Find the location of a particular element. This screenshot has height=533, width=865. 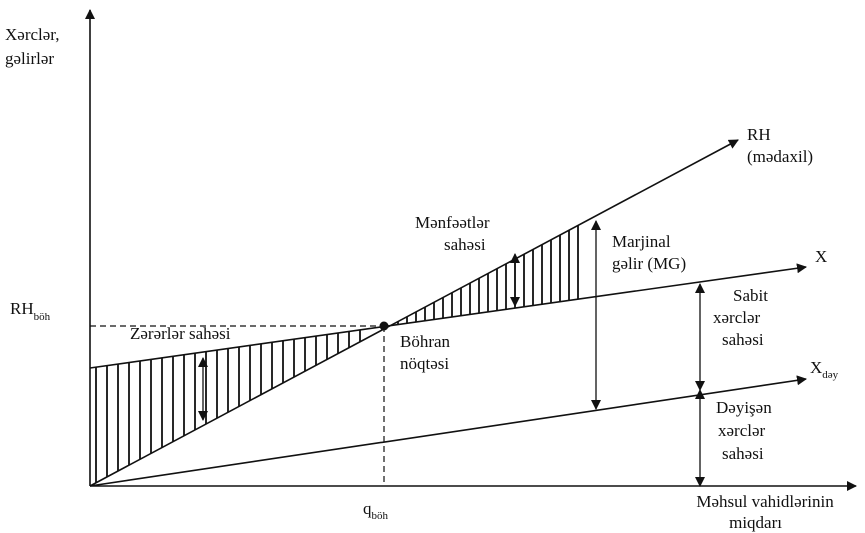

breakeven-label: Böhran nöqtəsi is located at coordinates (427, 352).